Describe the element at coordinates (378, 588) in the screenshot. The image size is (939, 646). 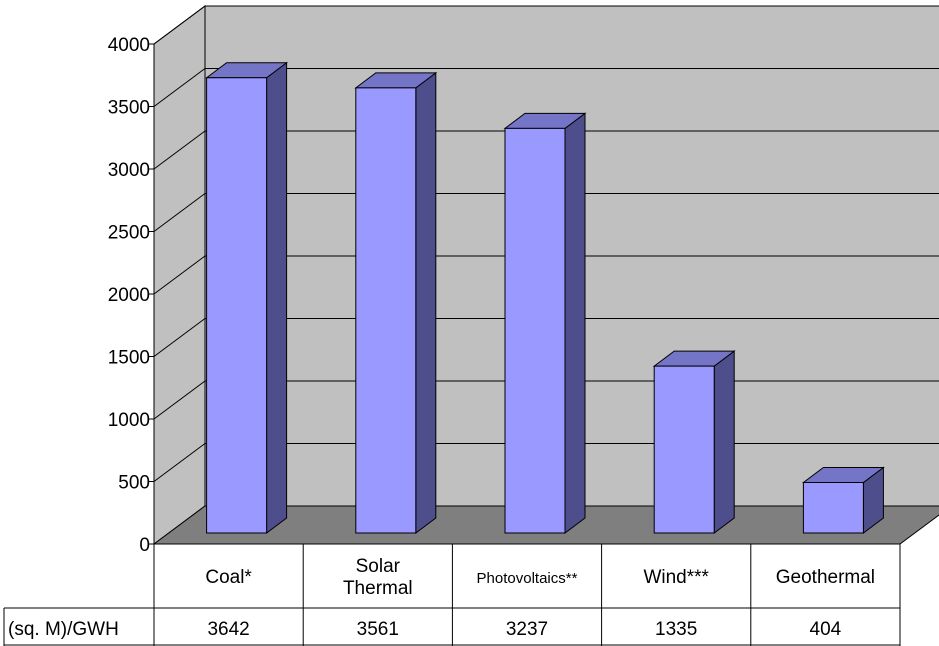
I see `category-label: Thermal` at that location.